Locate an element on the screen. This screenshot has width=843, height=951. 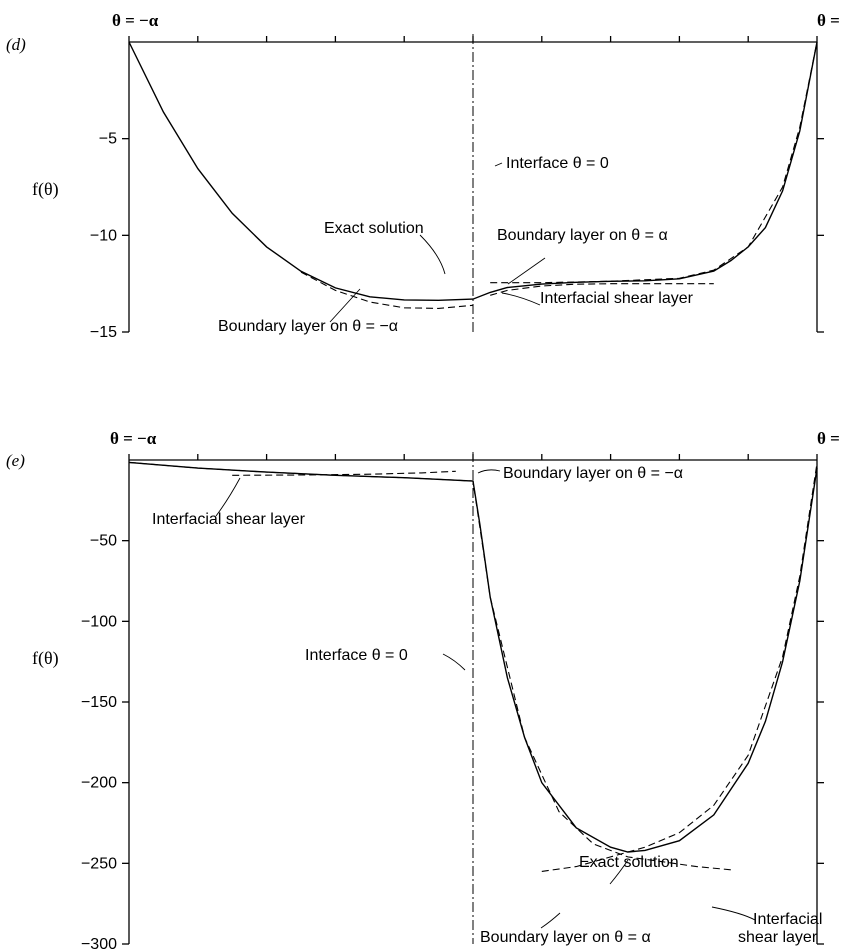
annotation-shear2-line1-e: Interfacial is located at coordinates (787, 919).